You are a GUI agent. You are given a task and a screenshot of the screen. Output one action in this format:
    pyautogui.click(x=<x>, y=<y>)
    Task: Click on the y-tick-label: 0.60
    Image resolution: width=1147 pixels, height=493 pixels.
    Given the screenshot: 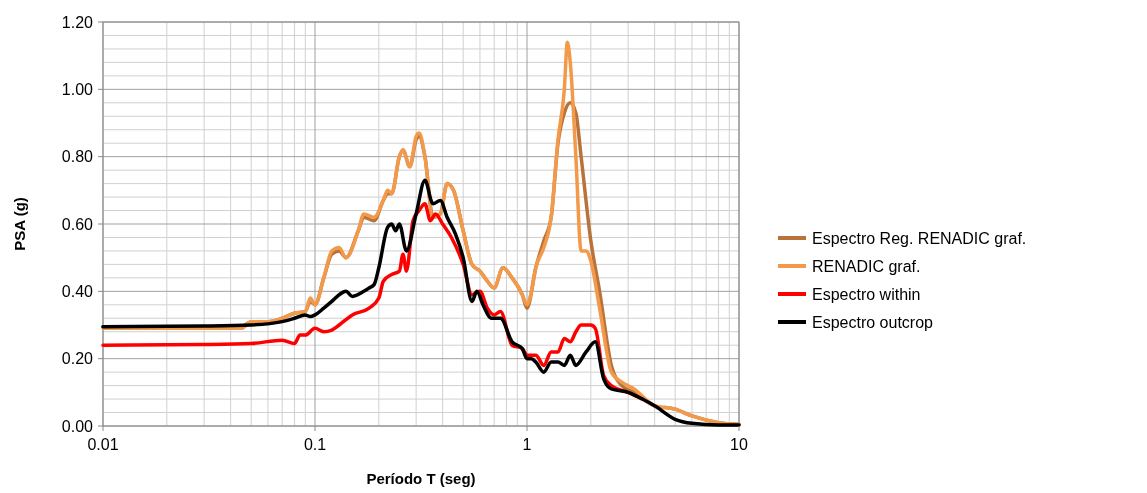 What is the action you would take?
    pyautogui.click(x=77, y=224)
    